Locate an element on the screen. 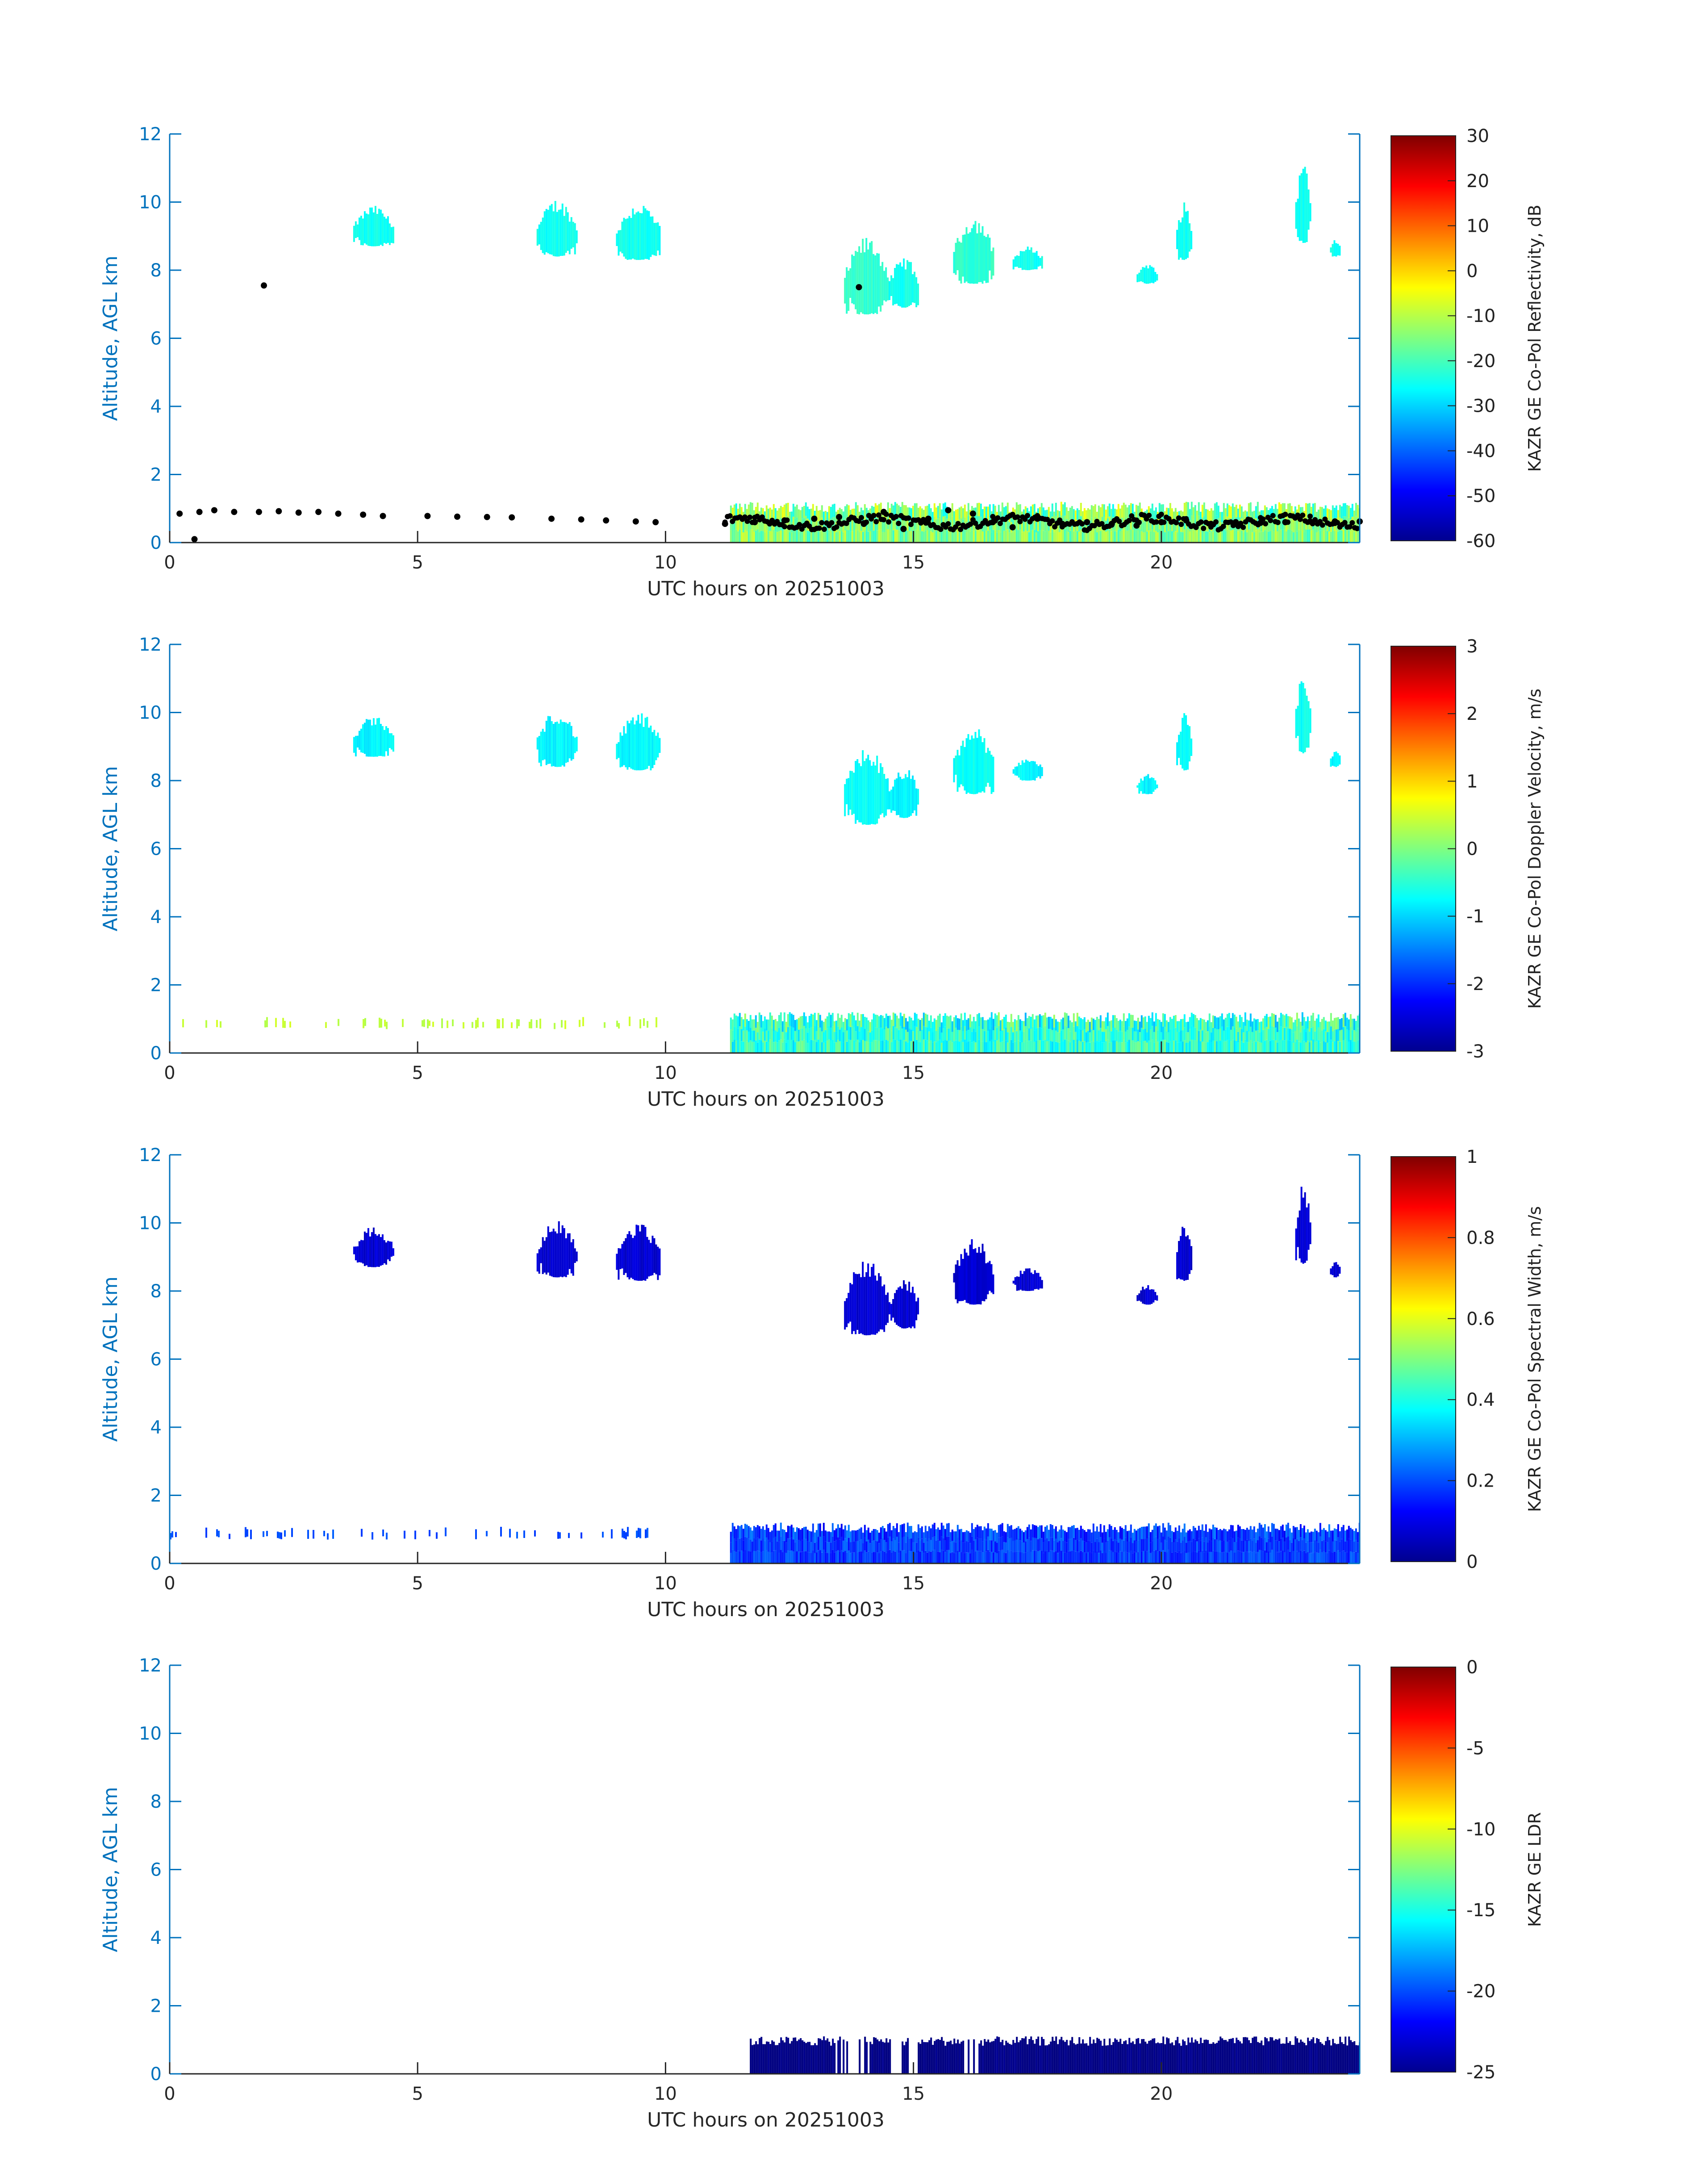  colorbar-tick-label: -20 is located at coordinates (1480, 1991).